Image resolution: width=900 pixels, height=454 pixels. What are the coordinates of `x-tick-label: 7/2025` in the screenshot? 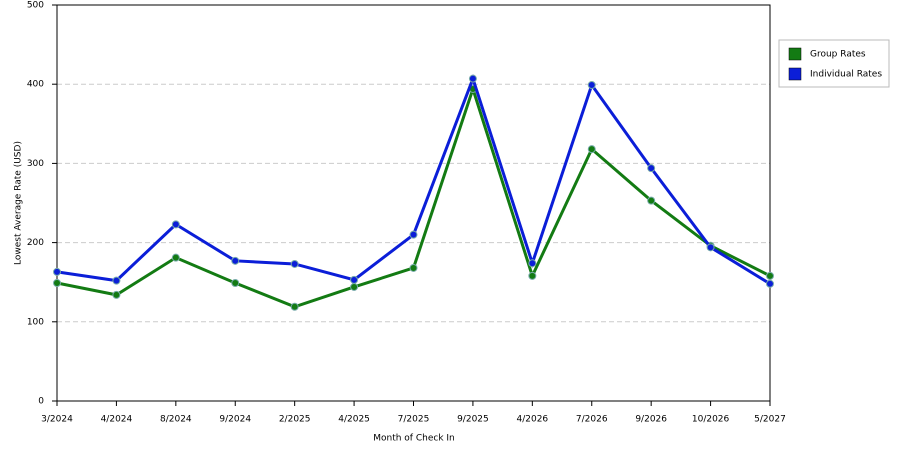 It's located at (414, 420).